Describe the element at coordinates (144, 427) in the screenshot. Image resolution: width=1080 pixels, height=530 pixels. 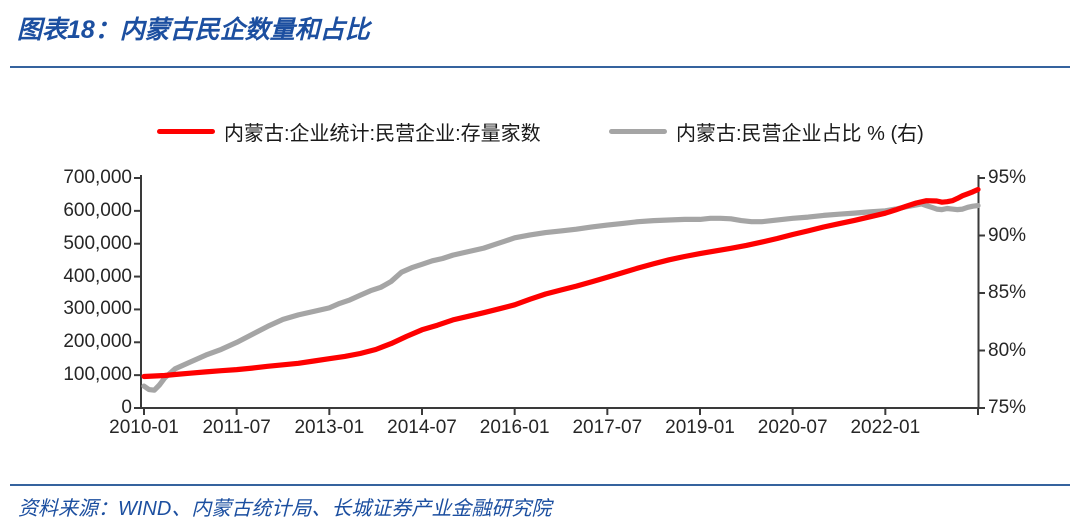
I see `x-tick-label: 2010-01` at that location.